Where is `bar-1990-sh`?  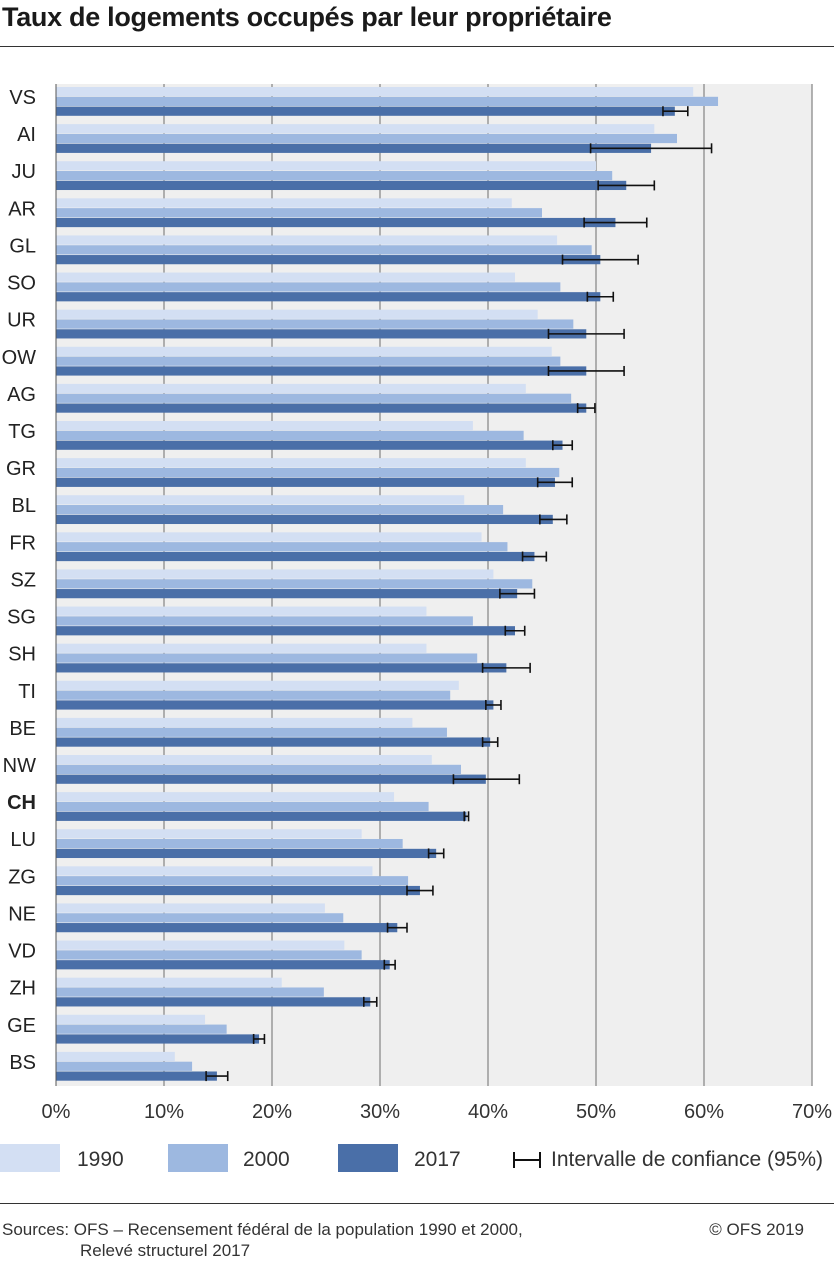
bar-1990-sh is located at coordinates (241, 648).